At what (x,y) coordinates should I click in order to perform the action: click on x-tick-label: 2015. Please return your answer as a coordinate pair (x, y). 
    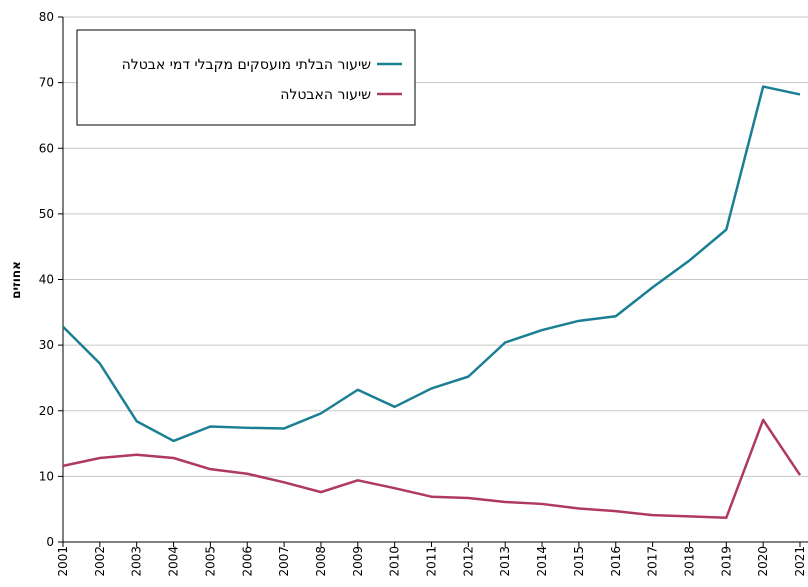
    Looking at the image, I should click on (579, 561).